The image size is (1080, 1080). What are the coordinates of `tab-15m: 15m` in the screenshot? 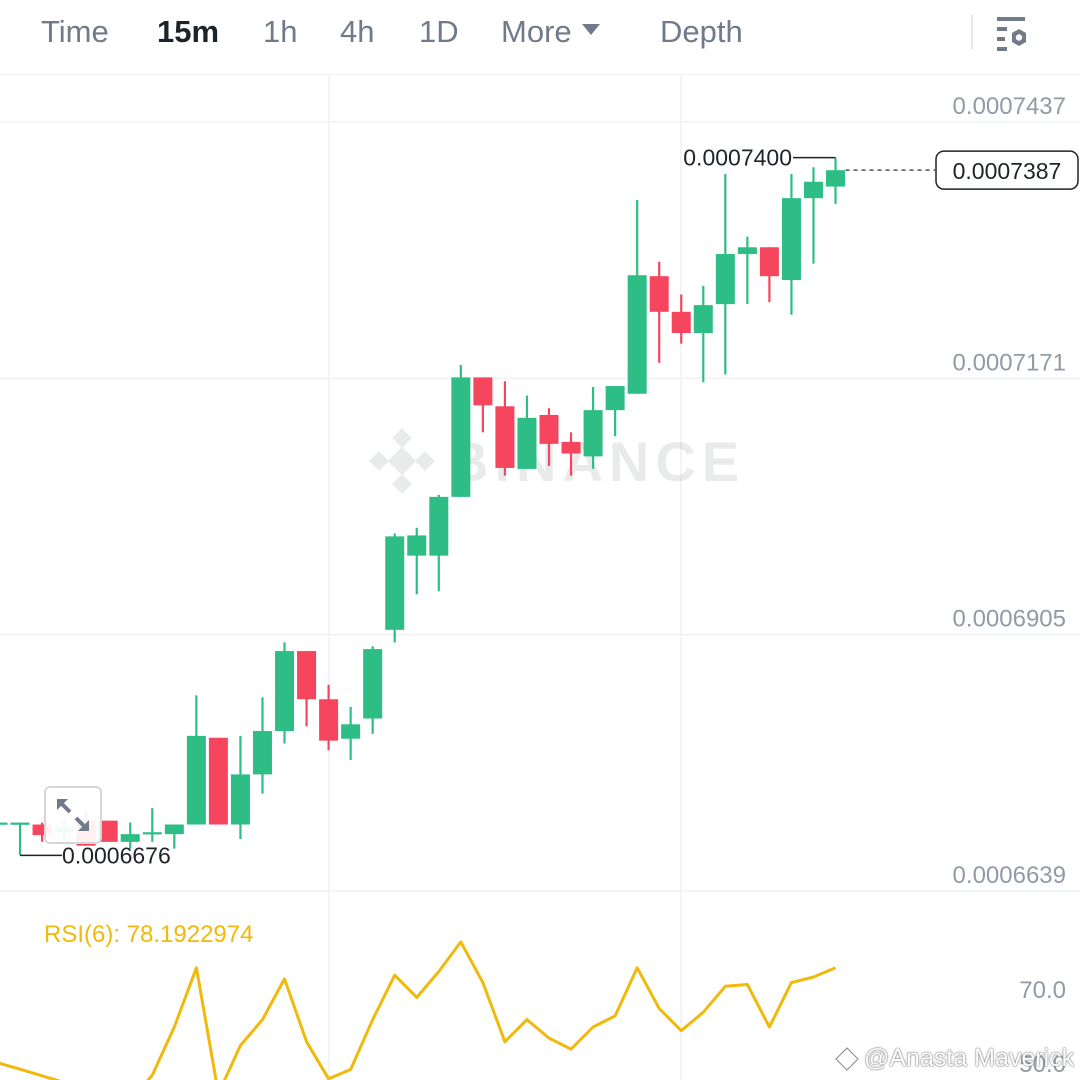 It's located at (188, 31).